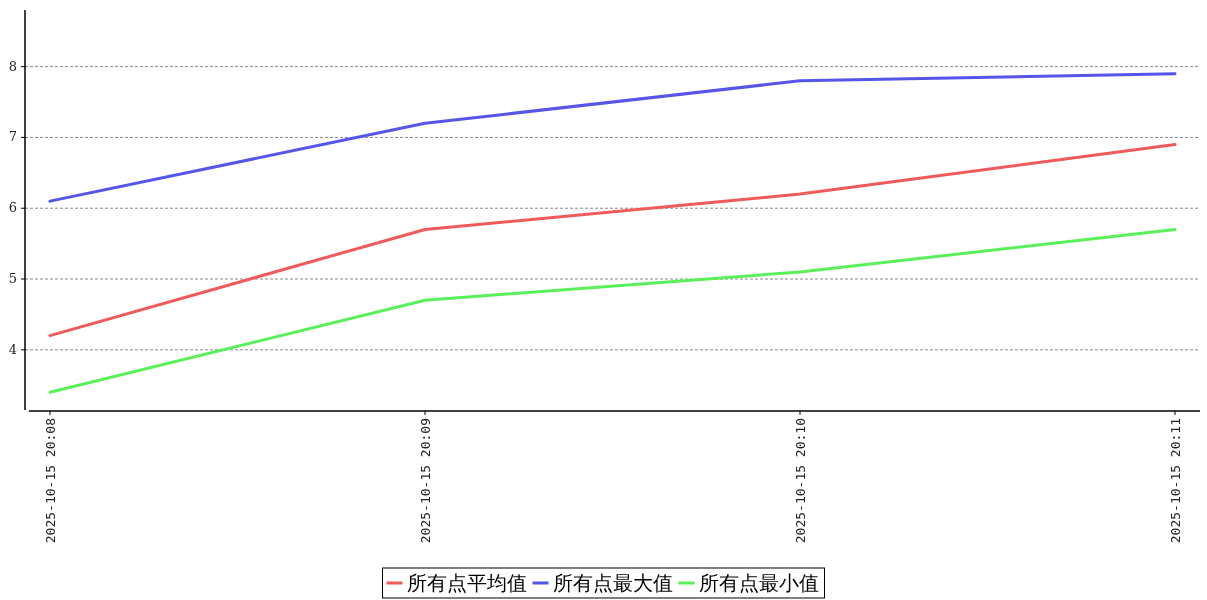  Describe the element at coordinates (12, 66) in the screenshot. I see `y-tick-label: 8` at that location.